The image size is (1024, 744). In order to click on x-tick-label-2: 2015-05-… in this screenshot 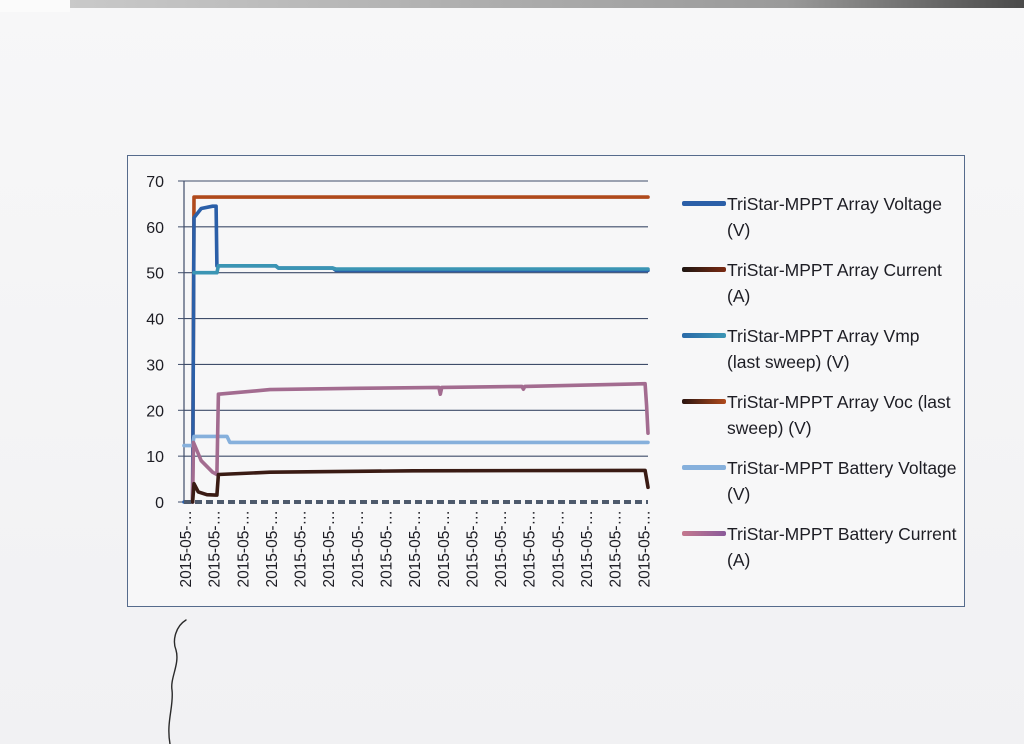, I will do `click(243, 549)`.